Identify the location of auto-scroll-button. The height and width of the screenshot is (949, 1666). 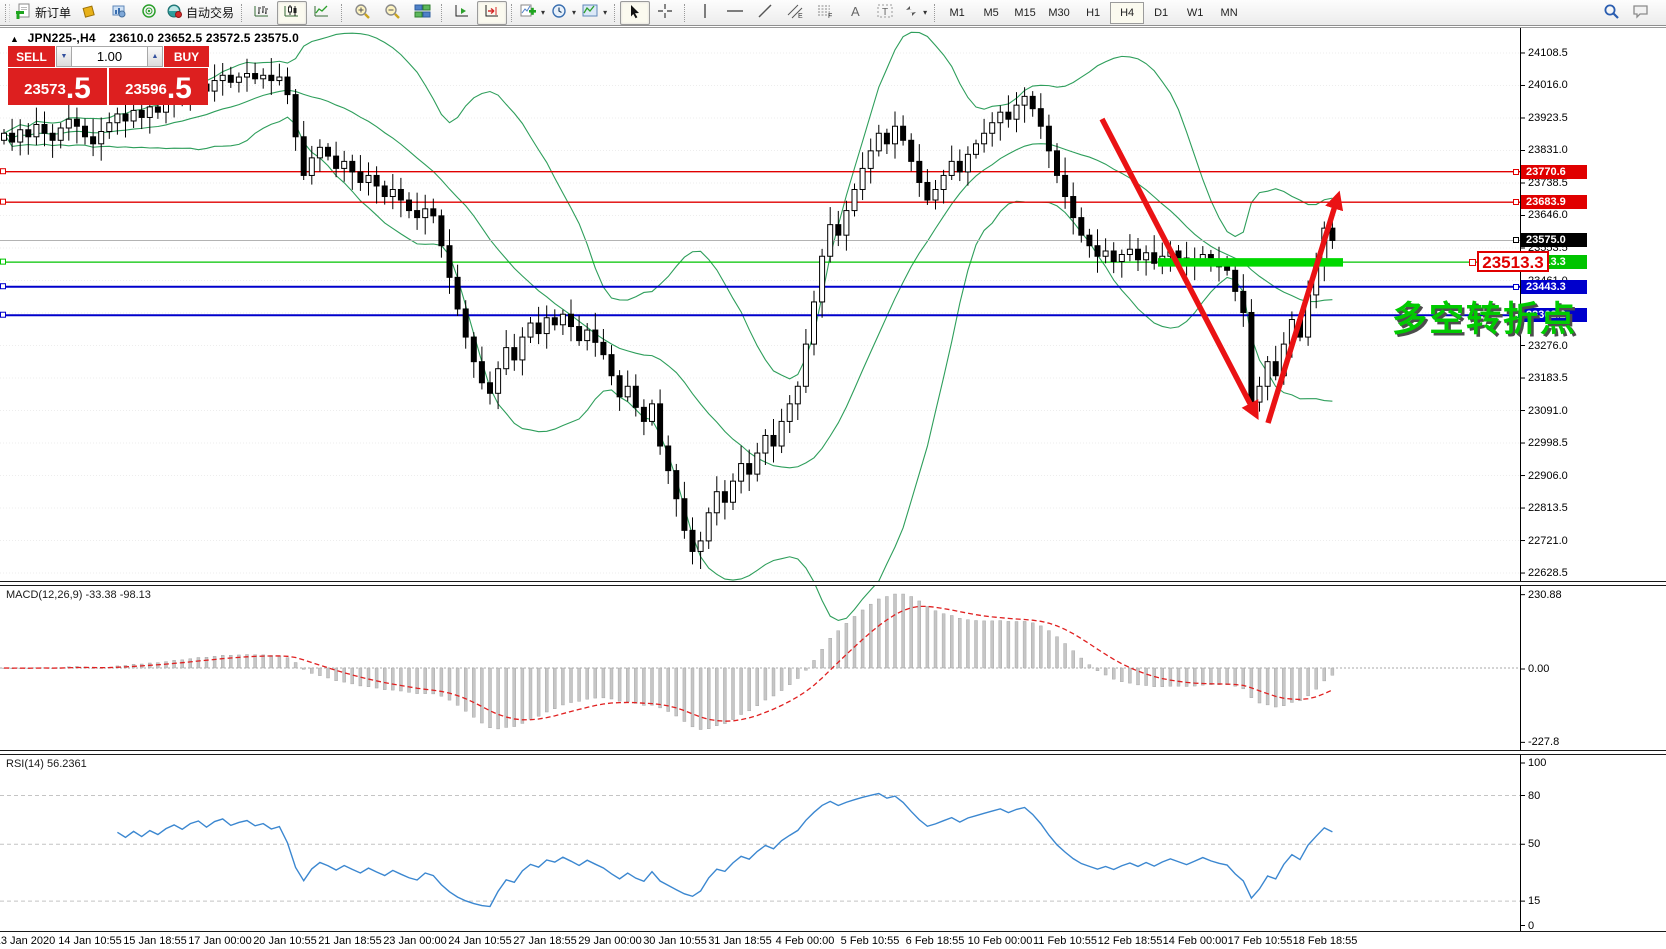
(462, 13).